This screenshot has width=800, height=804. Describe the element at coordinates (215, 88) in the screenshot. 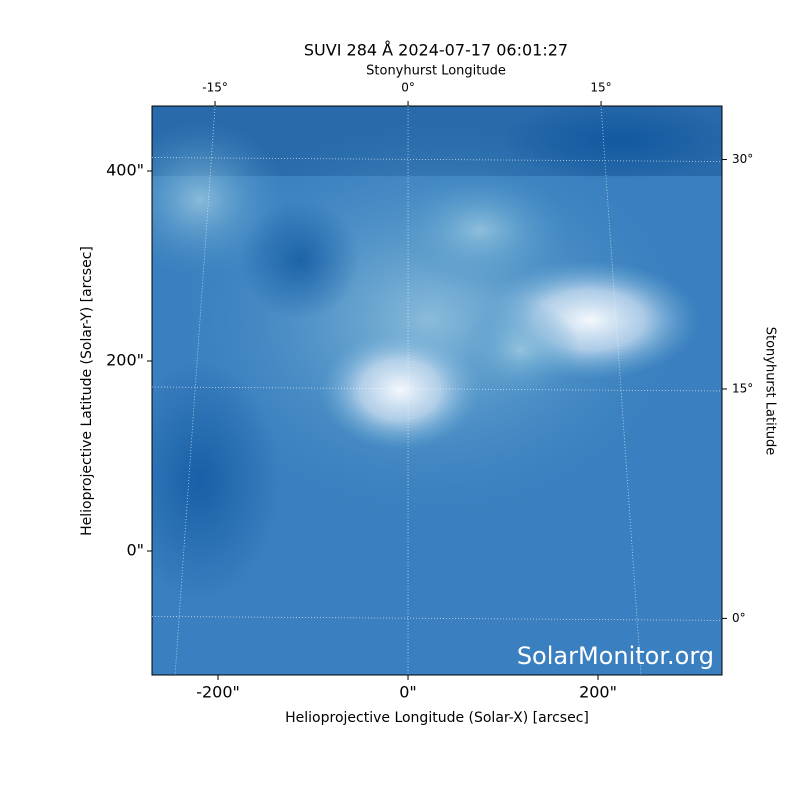

I see `x2-tick-label: -15°` at that location.